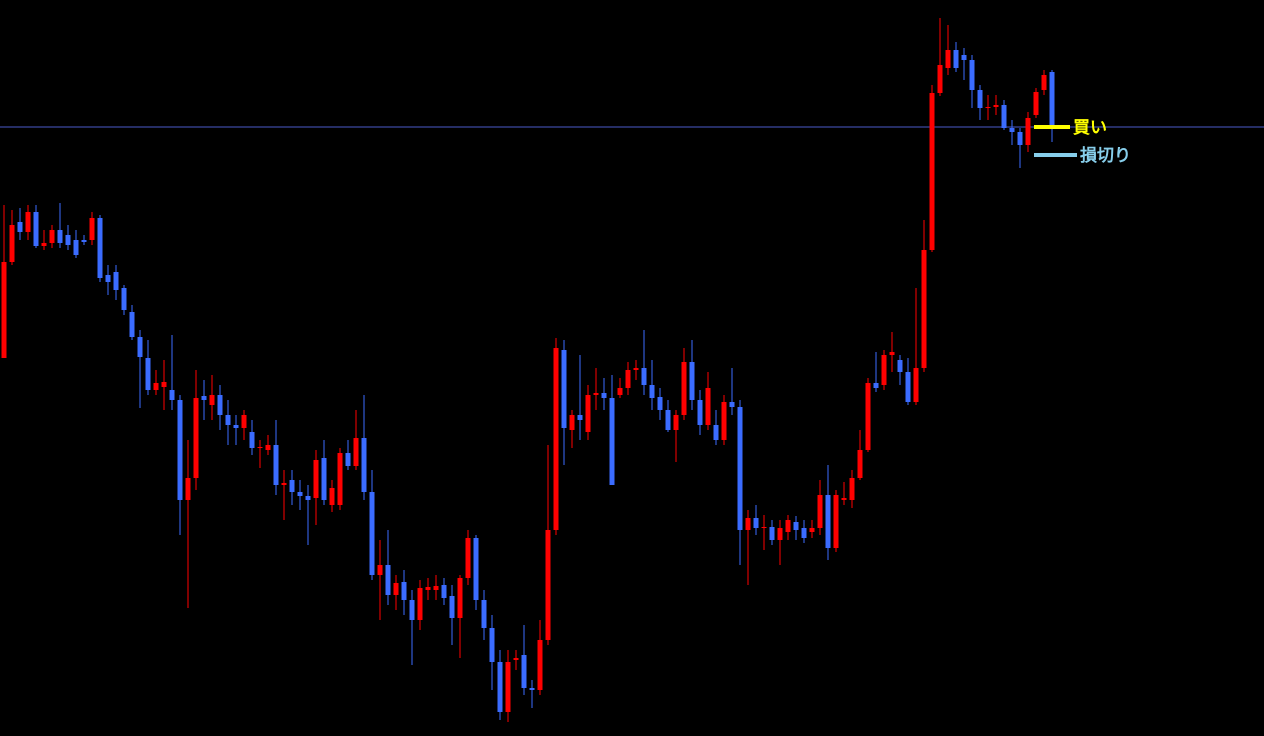 Image resolution: width=1264 pixels, height=736 pixels. I want to click on level-label: 損切り, so click(1105, 155).